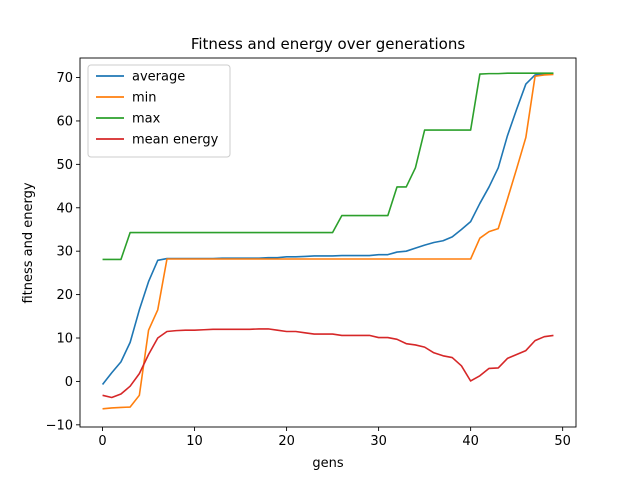 The width and height of the screenshot is (640, 480). Describe the element at coordinates (64, 295) in the screenshot. I see `y-tick-label: 20` at that location.